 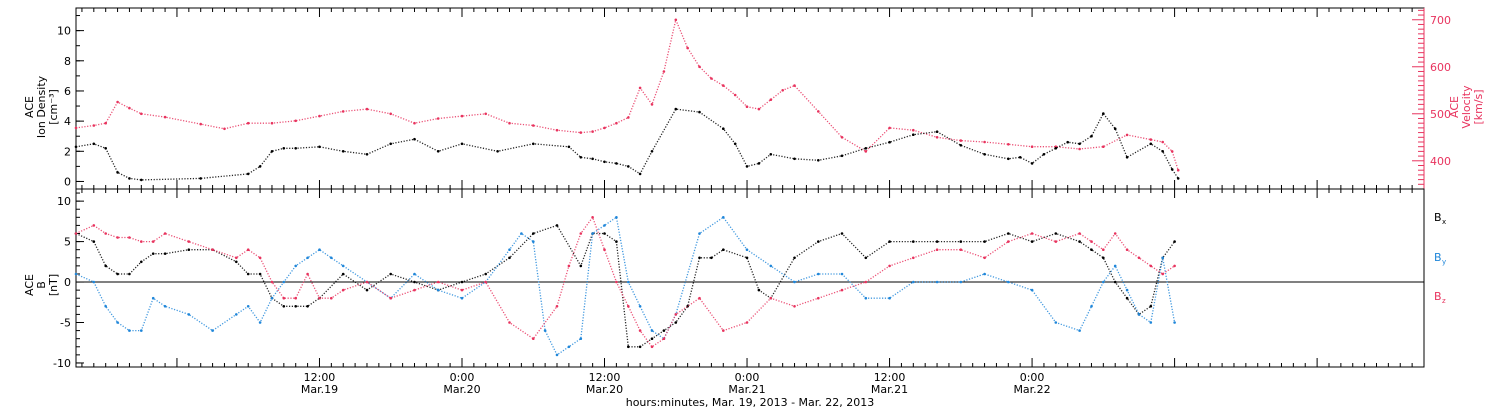 What do you see at coordinates (64, 201) in the screenshot?
I see `field-tick-label: 10` at bounding box center [64, 201].